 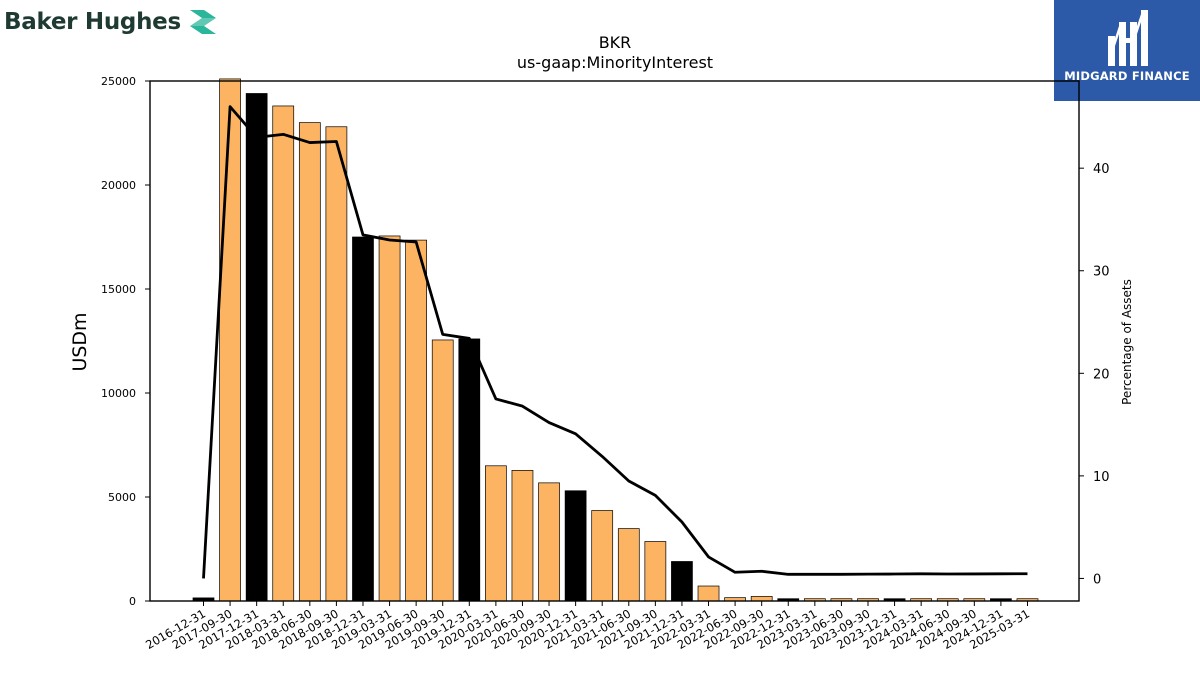 What do you see at coordinates (1127, 342) in the screenshot?
I see `y2-axis-label: Percentage of Assets` at bounding box center [1127, 342].